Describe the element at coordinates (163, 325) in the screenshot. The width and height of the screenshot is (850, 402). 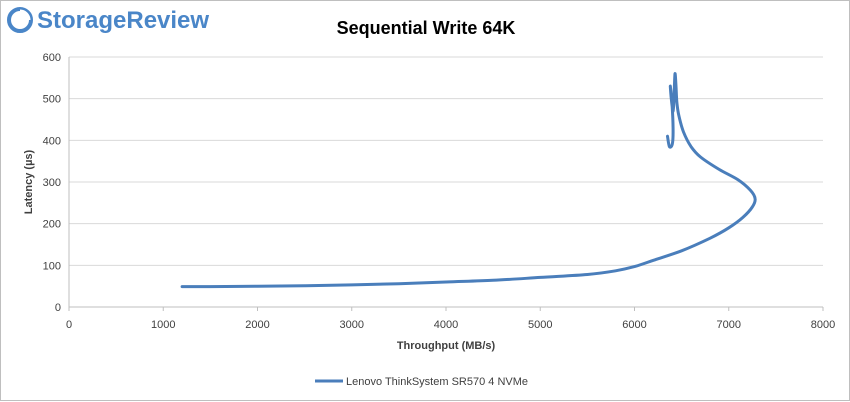
I see `x-tick-label: 1000` at that location.